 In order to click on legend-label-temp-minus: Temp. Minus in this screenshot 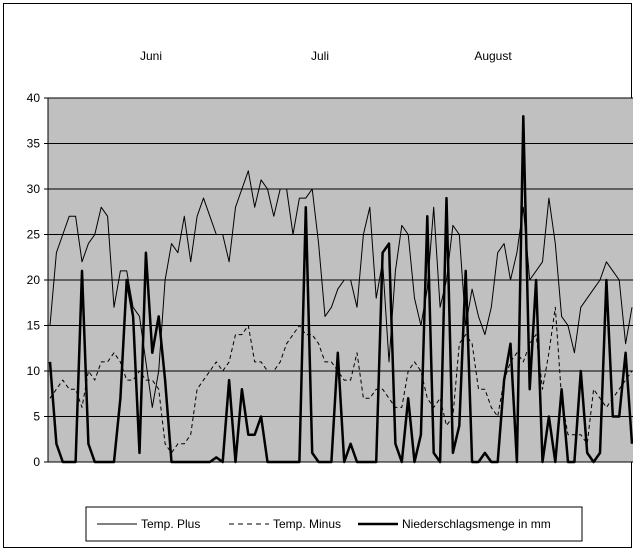, I will do `click(307, 524)`.